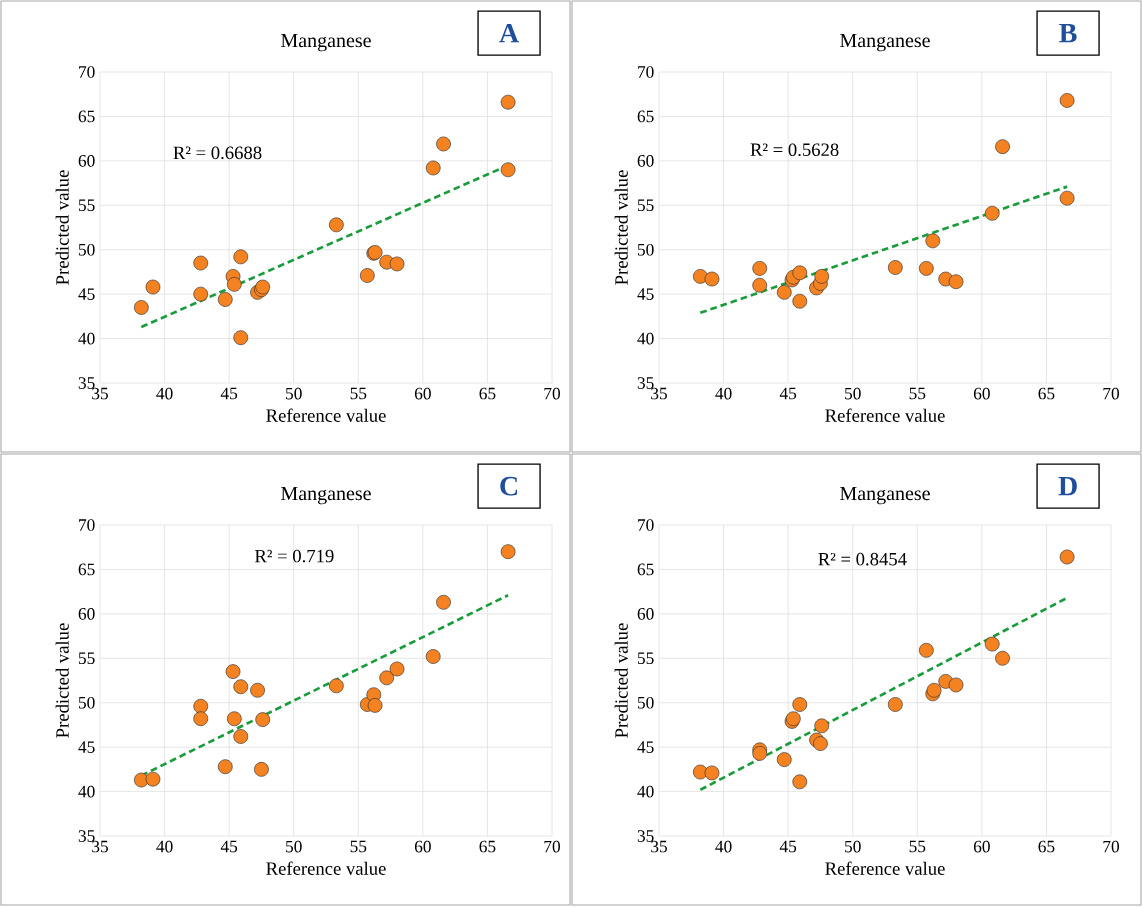 The width and height of the screenshot is (1142, 907). What do you see at coordinates (217, 153) in the screenshot?
I see `annotation: R² = 0.6688` at bounding box center [217, 153].